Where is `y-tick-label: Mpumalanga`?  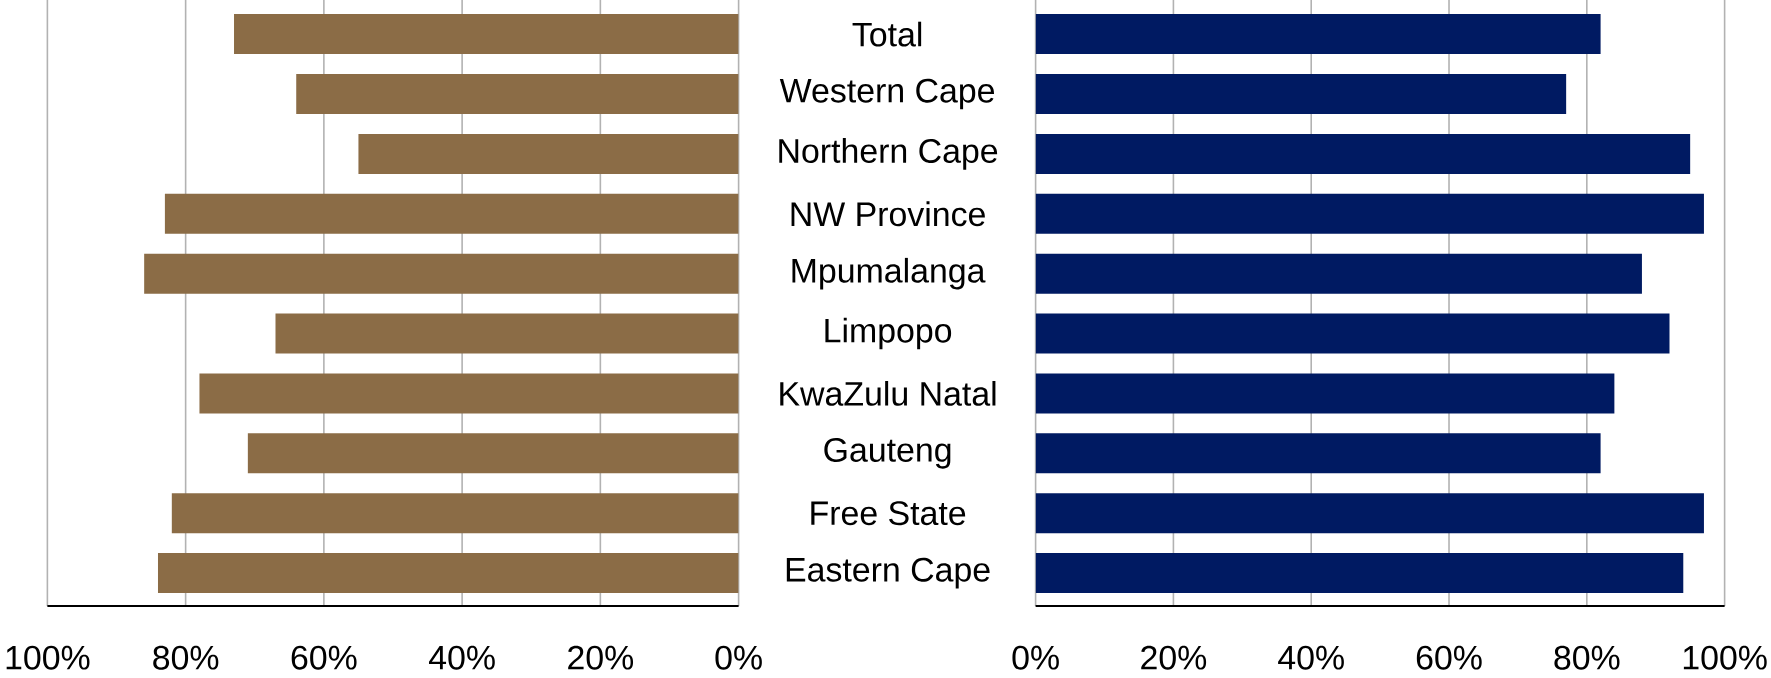 y-tick-label: Mpumalanga is located at coordinates (889, 273).